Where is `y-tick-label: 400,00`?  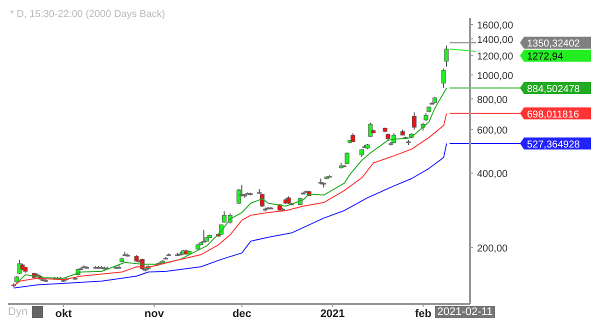 y-tick-label: 400,00 is located at coordinates (492, 174).